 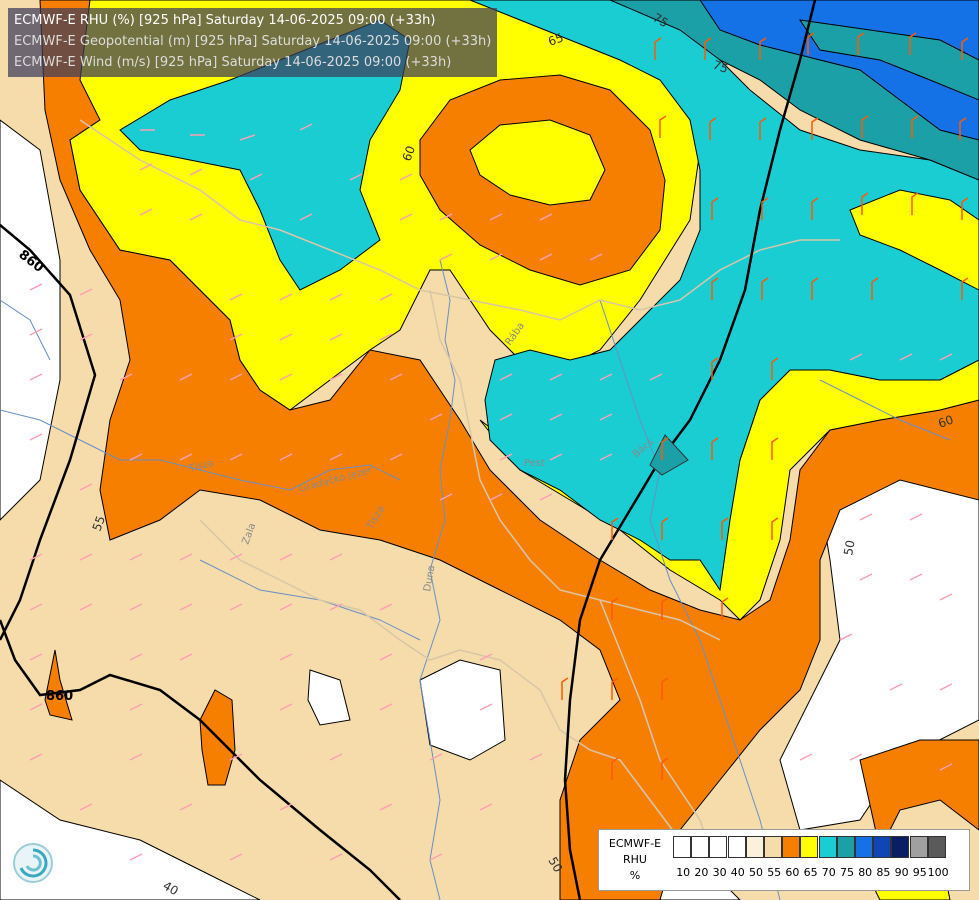 What do you see at coordinates (888, 60) in the screenshot?
I see `rhu-75-strip` at bounding box center [888, 60].